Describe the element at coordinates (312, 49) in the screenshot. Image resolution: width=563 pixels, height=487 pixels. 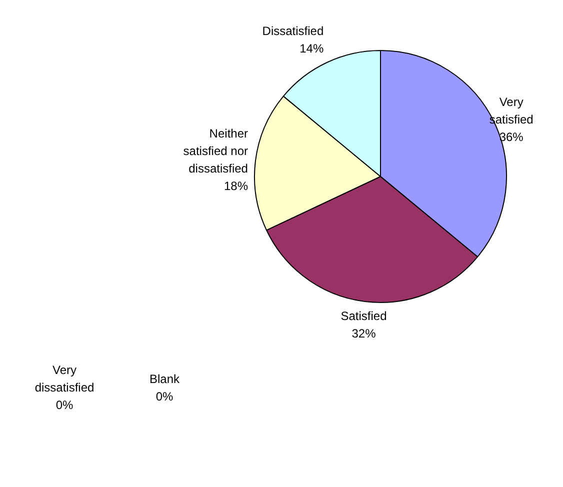
I see `data-label: 14%` at that location.